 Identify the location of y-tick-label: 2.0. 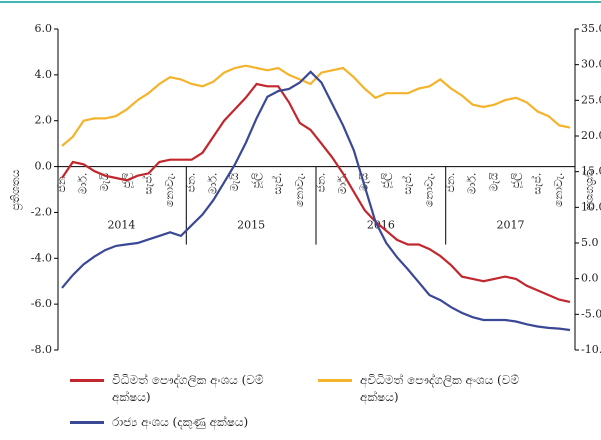
(44, 120).